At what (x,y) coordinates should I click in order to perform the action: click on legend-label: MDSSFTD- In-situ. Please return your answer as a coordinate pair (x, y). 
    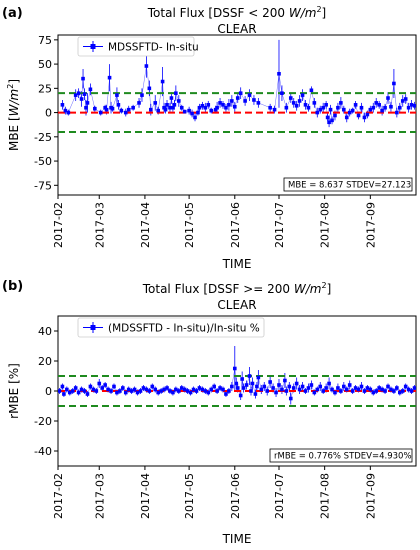
    Looking at the image, I should click on (153, 48).